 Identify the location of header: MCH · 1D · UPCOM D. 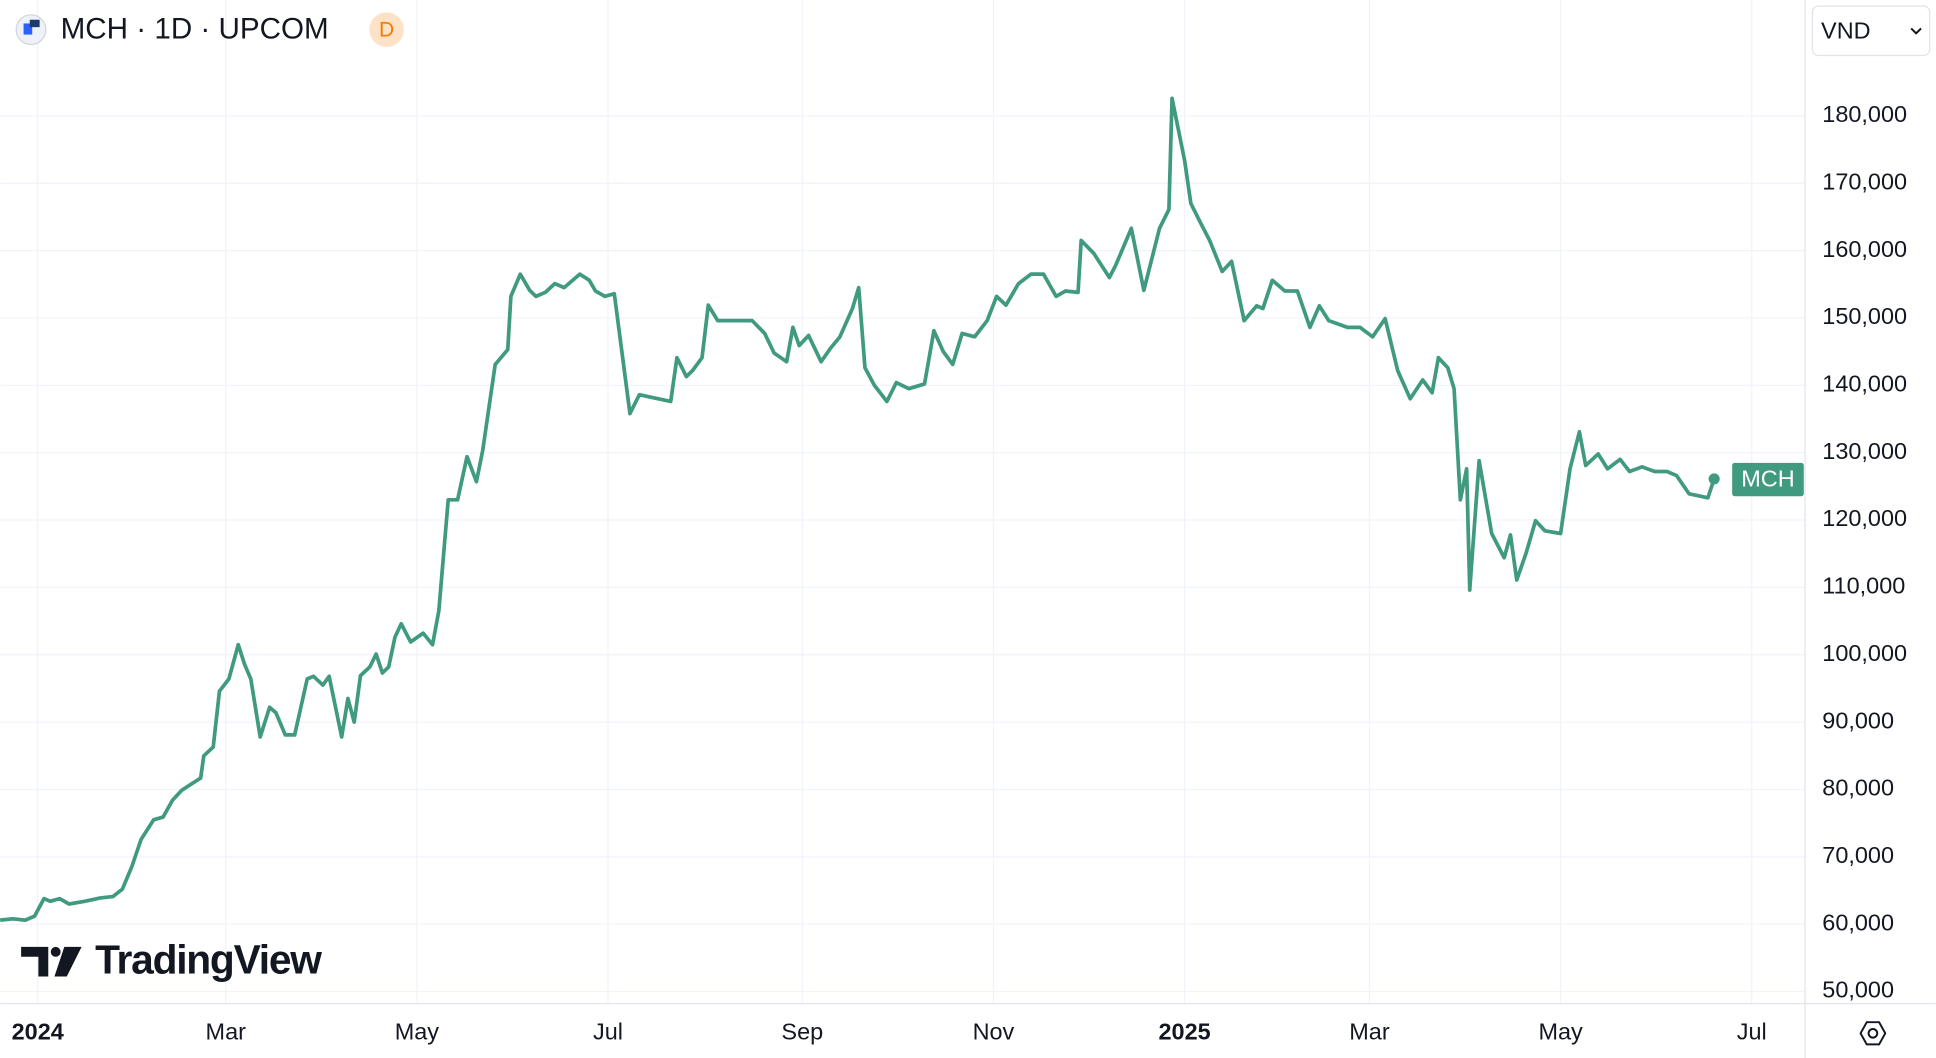
(209, 29).